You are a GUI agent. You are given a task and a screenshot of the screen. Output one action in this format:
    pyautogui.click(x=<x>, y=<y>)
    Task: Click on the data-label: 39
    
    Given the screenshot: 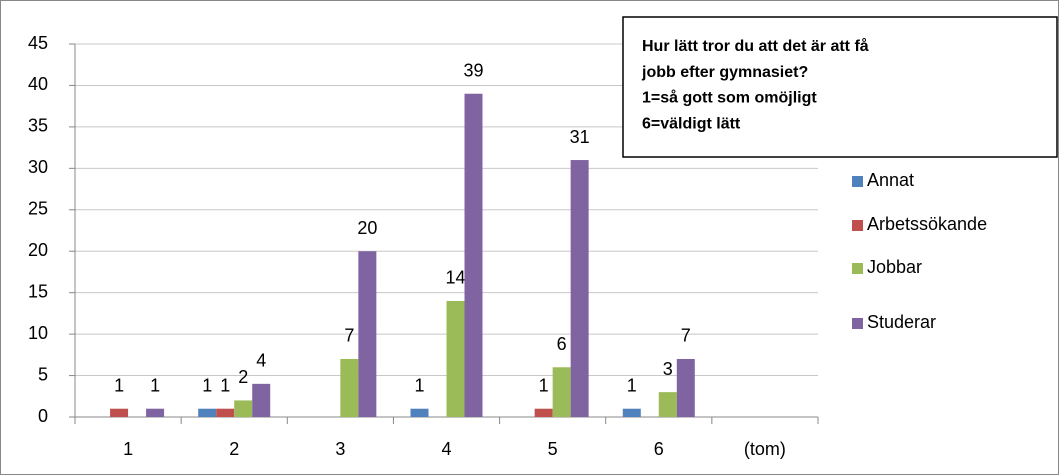 What is the action you would take?
    pyautogui.click(x=473, y=70)
    